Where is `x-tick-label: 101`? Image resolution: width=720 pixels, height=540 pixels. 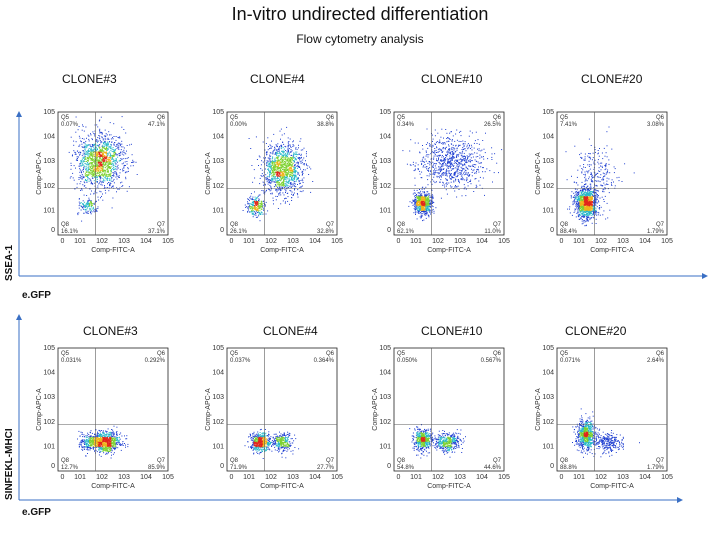 x-tick-label: 101 is located at coordinates (416, 241).